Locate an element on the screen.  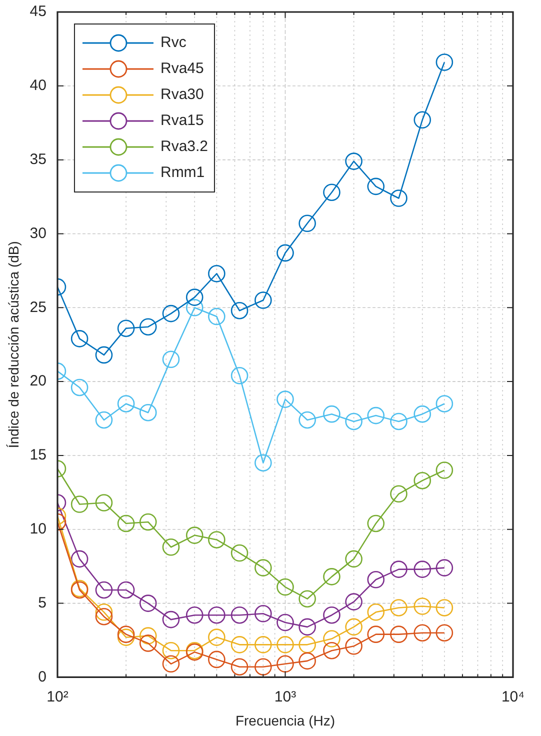
y-tick-label: 5 is located at coordinates (42, 603).